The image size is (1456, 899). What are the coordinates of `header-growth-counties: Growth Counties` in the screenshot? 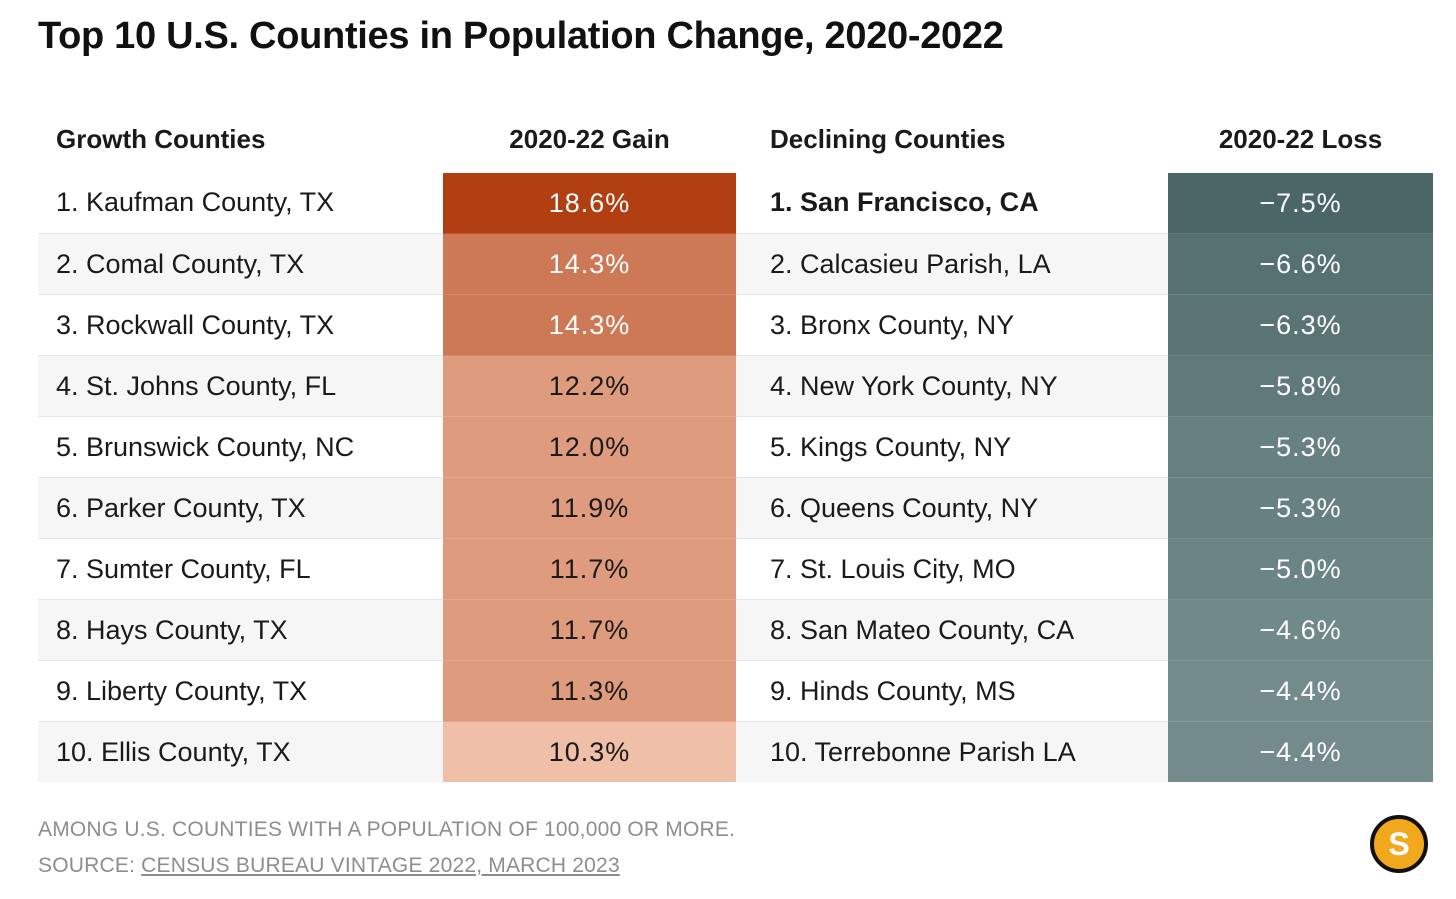 It's located at (161, 139).